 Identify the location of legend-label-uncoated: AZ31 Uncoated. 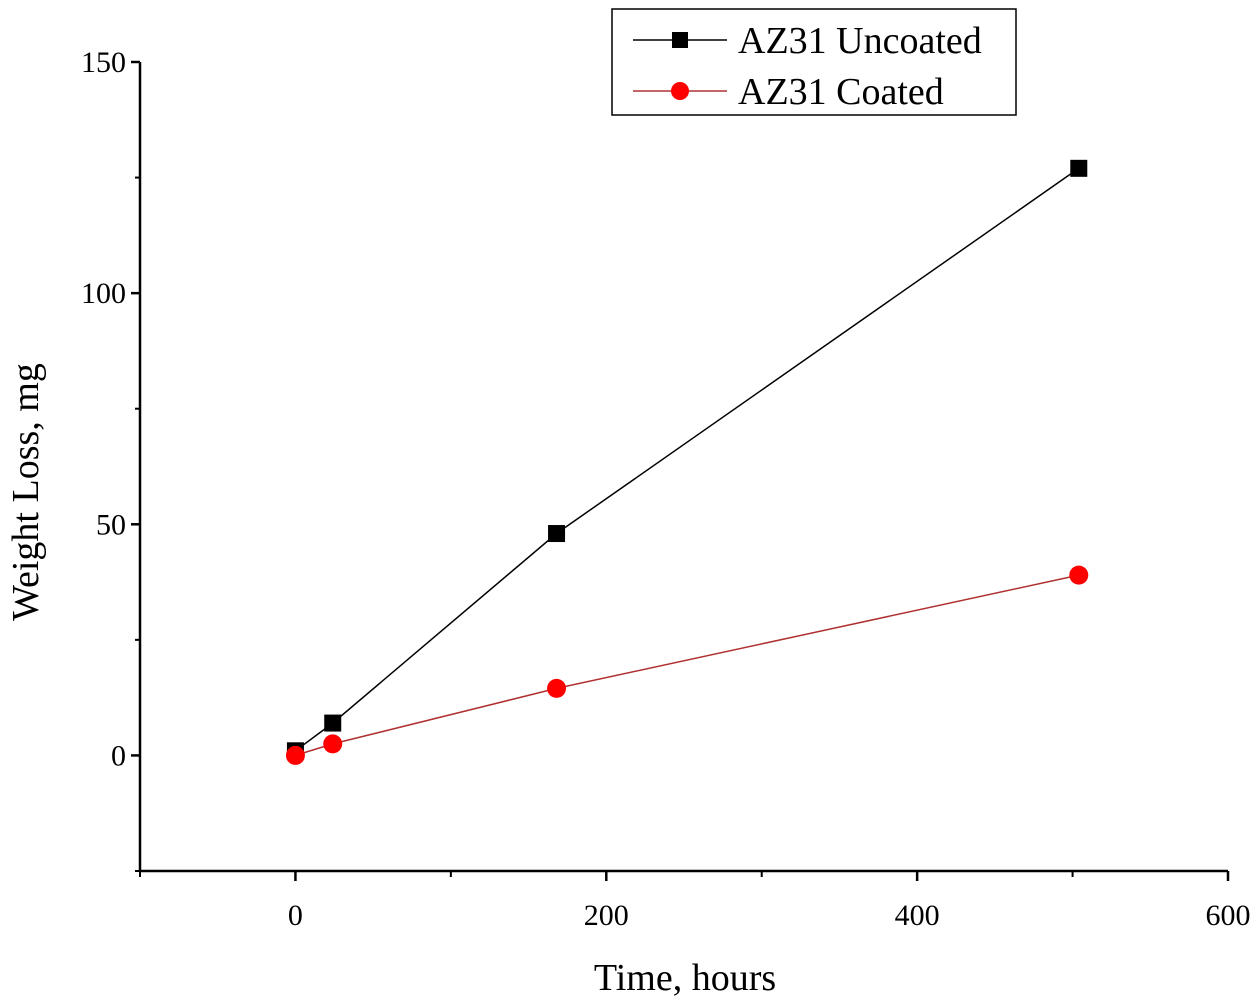
(860, 41).